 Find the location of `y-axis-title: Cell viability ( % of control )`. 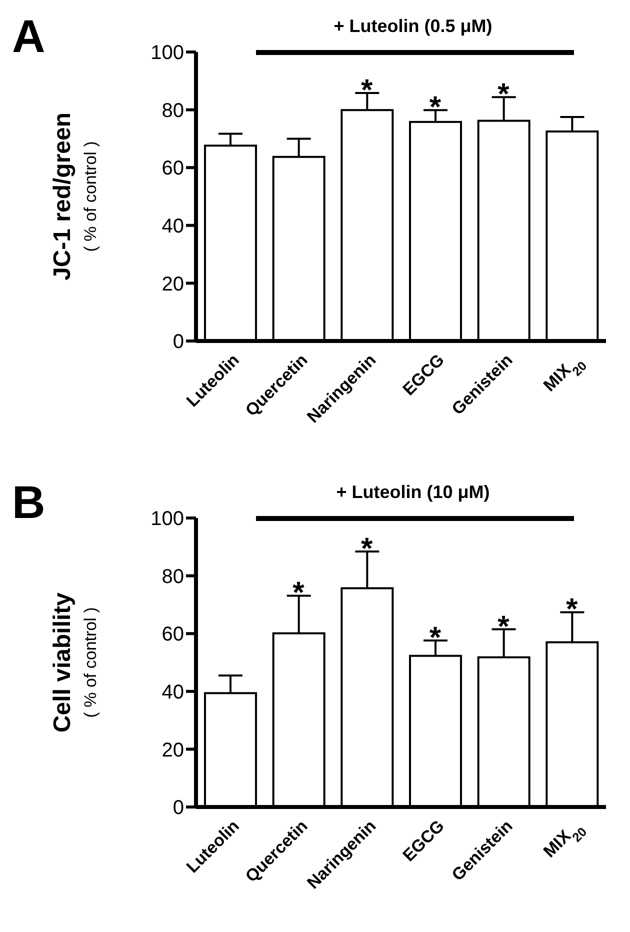

y-axis-title: Cell viability ( % of control ) is located at coordinates (74, 662).